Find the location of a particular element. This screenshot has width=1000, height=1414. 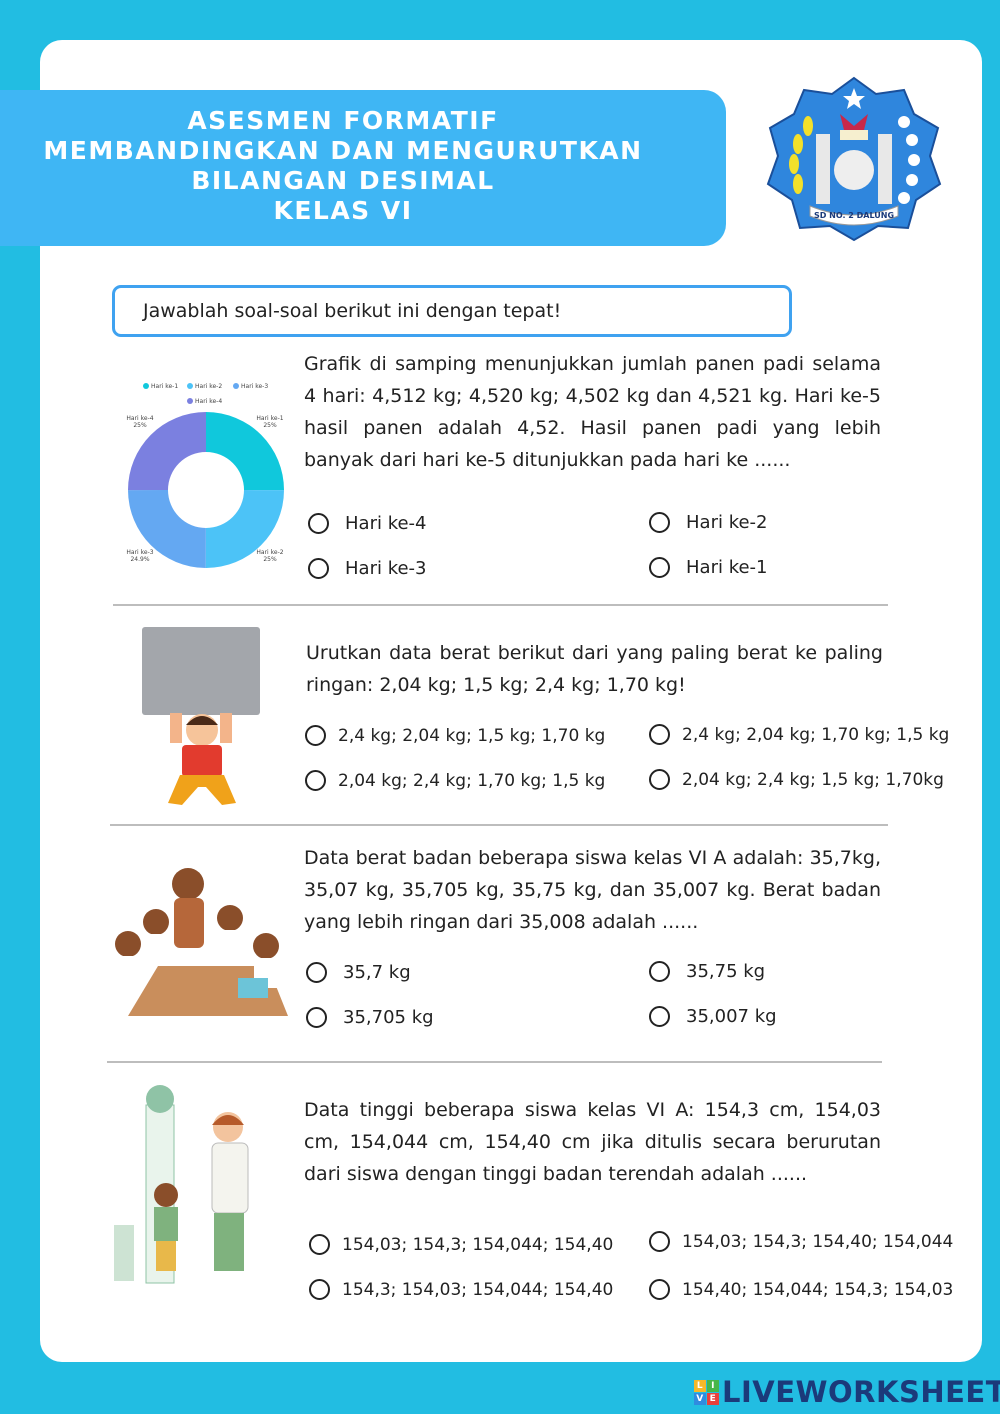

q2-option-d: 2,04 kg; 2,4 kg; 1,5 kg; 1,70kg is located at coordinates (796, 779).